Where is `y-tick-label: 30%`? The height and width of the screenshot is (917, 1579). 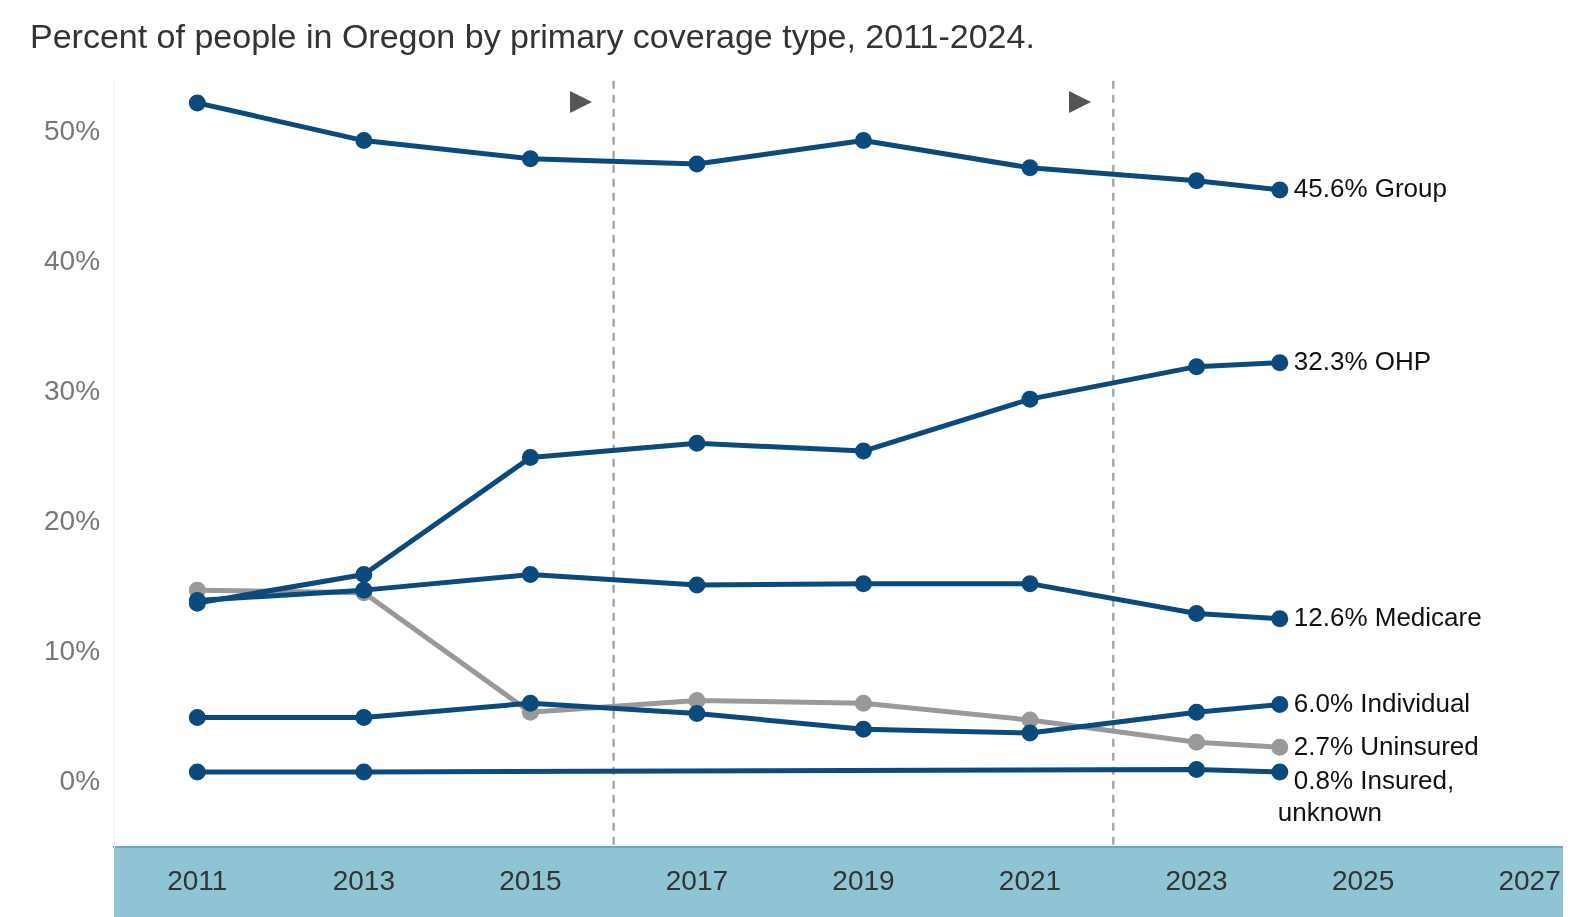 y-tick-label: 30% is located at coordinates (72, 391).